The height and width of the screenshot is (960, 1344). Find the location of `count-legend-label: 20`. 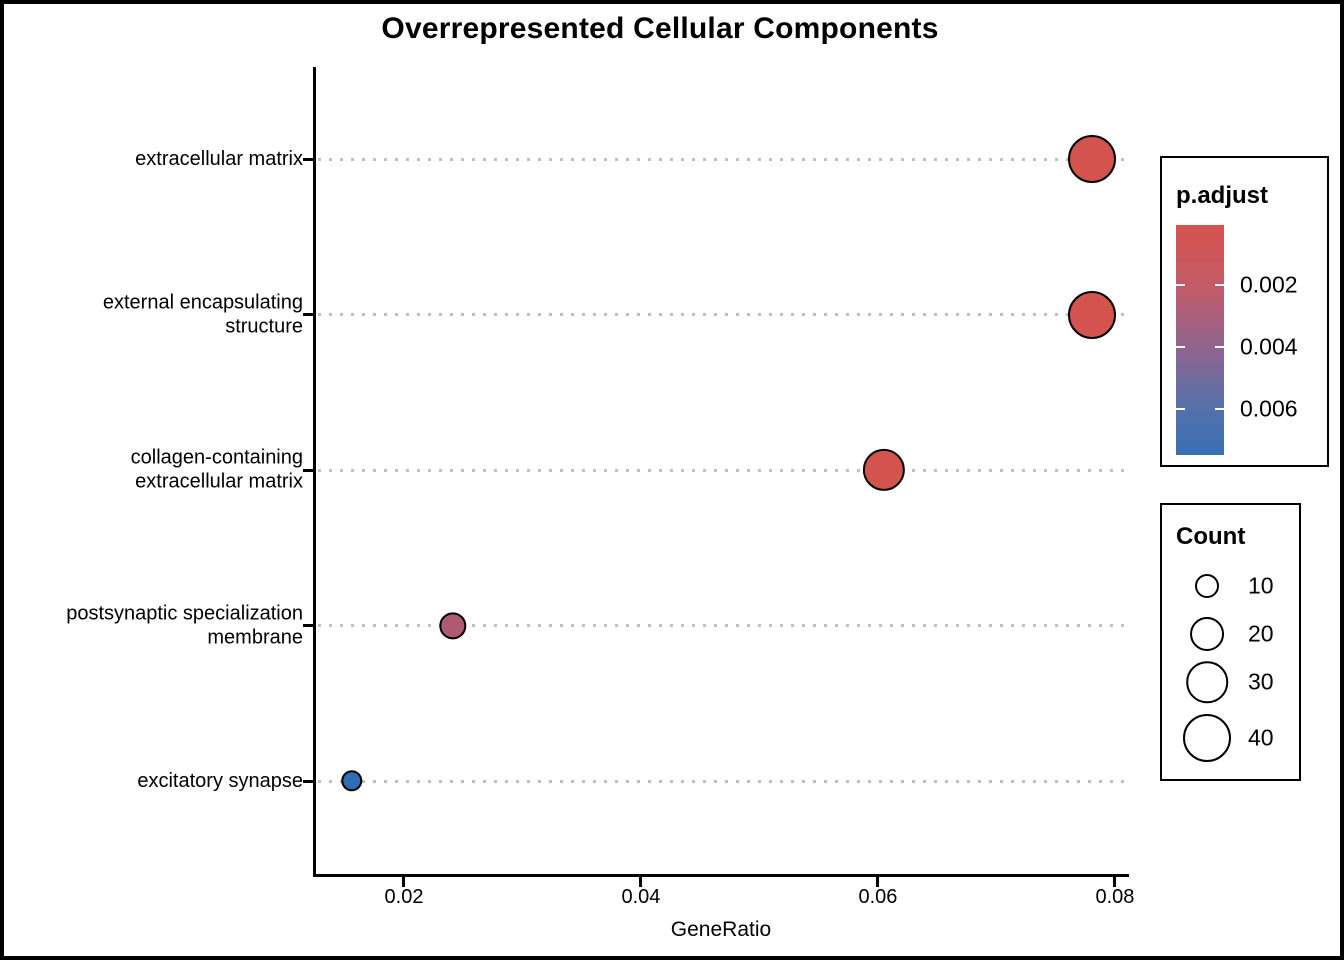

count-legend-label: 20 is located at coordinates (1261, 633).